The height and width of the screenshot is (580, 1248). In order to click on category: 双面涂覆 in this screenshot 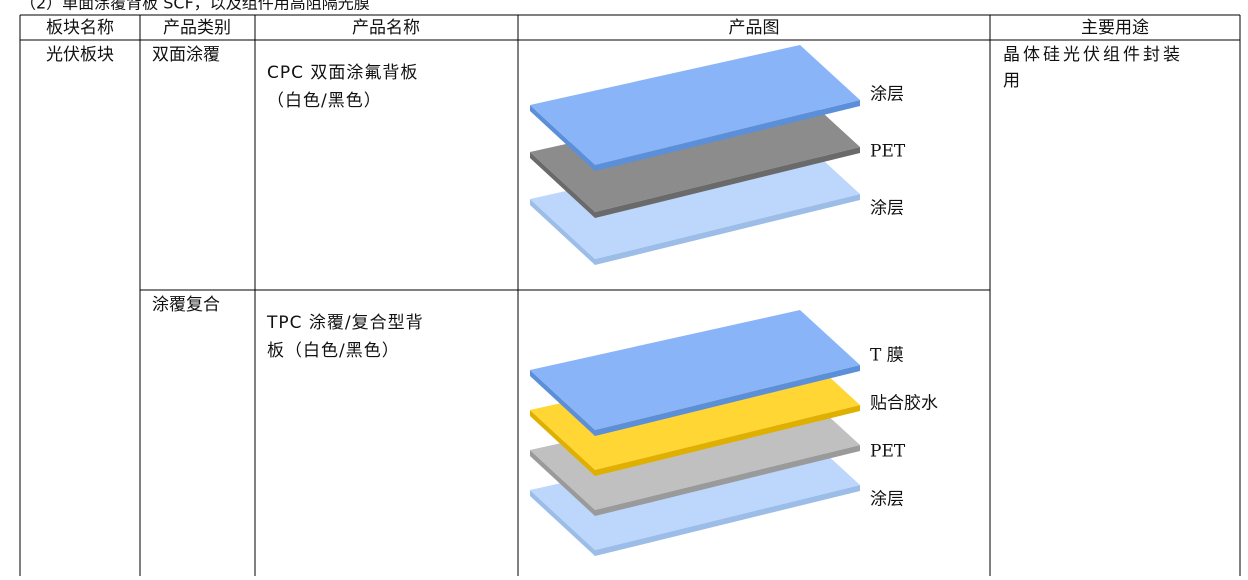, I will do `click(186, 55)`.